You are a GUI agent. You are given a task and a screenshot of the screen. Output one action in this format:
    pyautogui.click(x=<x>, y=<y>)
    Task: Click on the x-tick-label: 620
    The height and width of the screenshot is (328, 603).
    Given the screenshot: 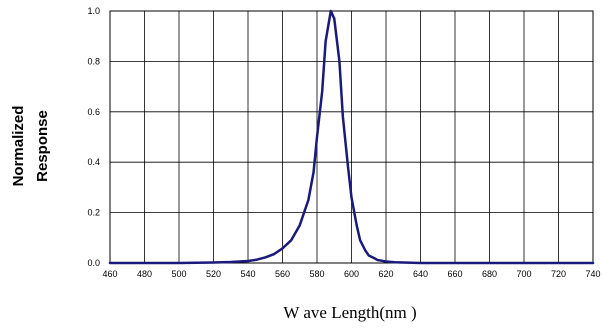 What is the action you would take?
    pyautogui.click(x=385, y=274)
    